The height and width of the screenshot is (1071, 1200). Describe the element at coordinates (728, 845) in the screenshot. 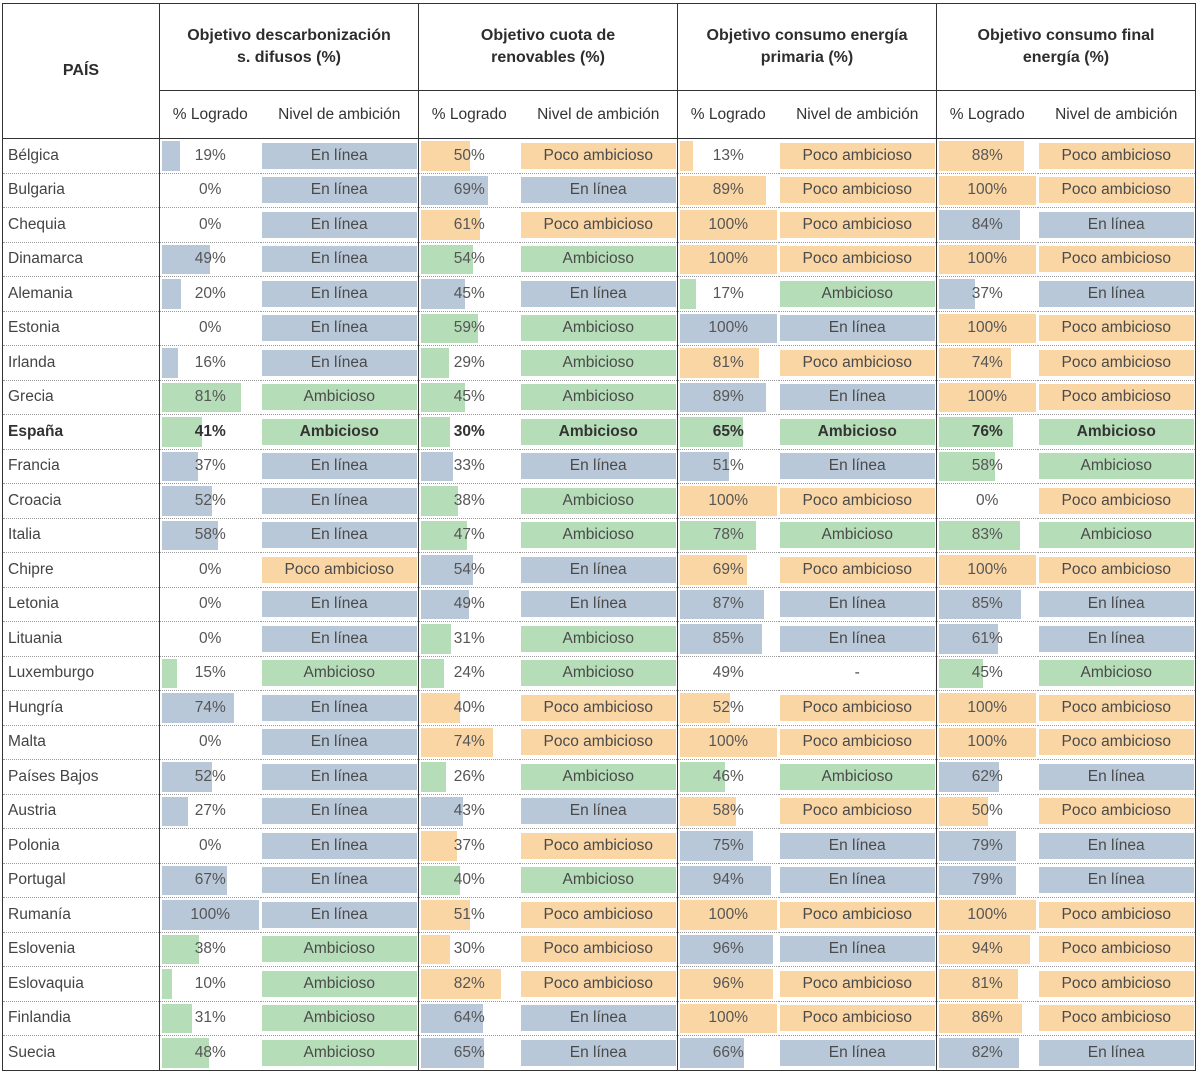

I see `pct-value: 75%` at that location.